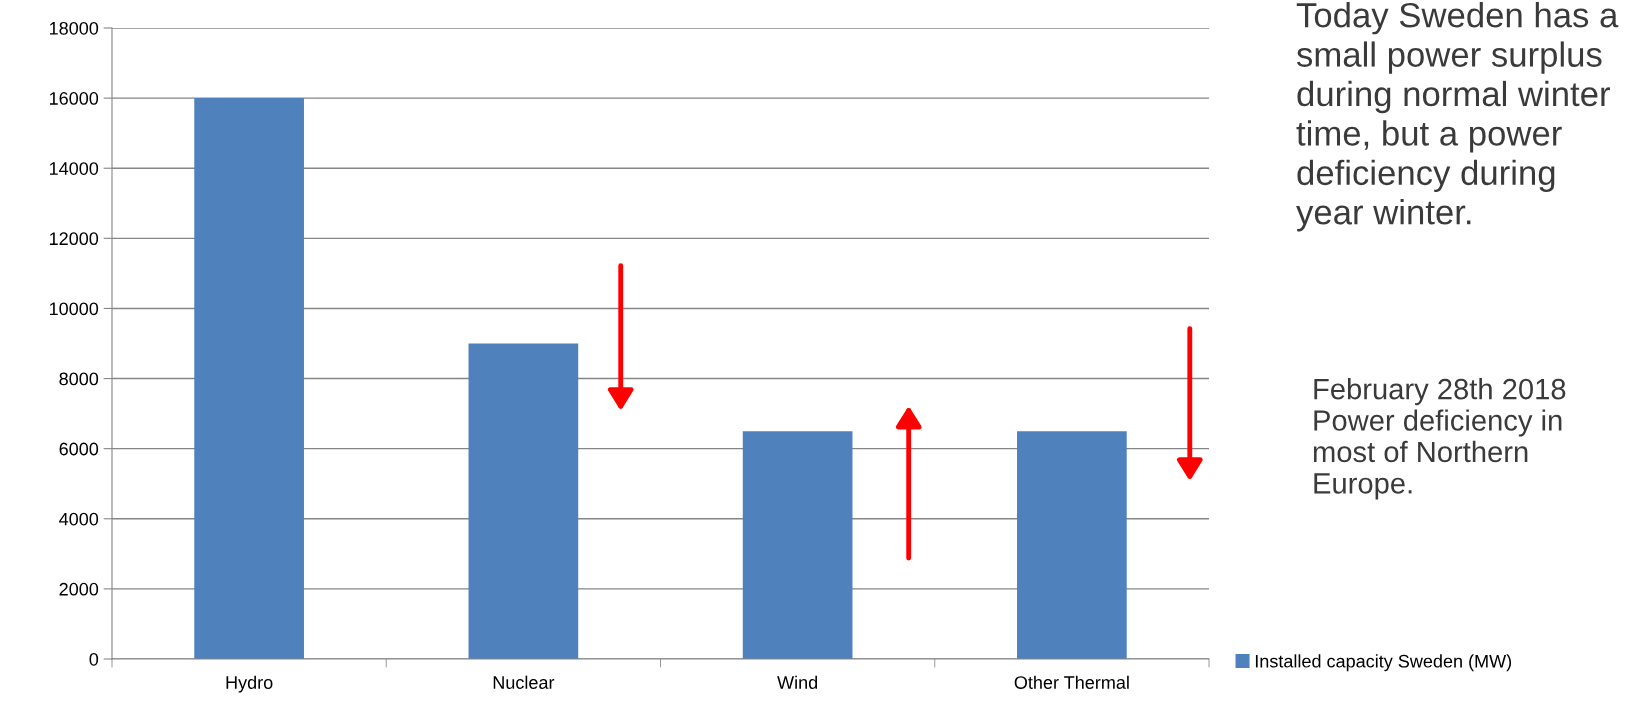  I want to click on y-tick-label: 8000, so click(79, 379).